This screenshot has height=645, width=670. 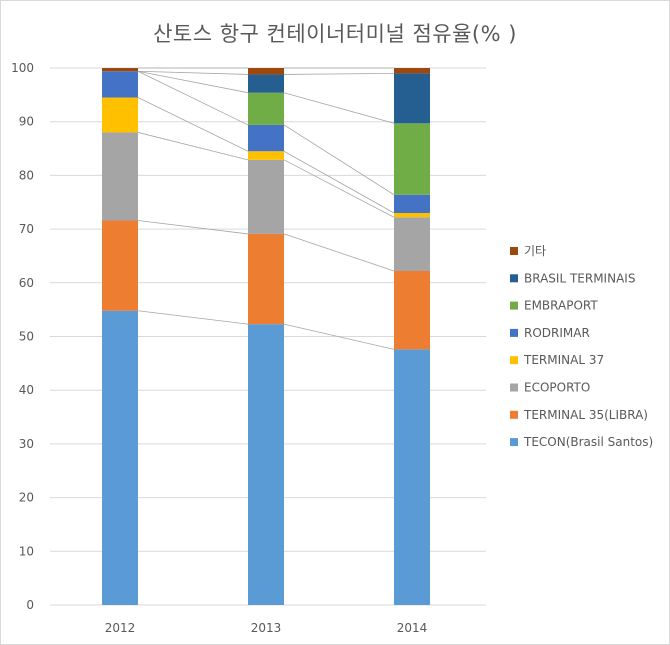 What do you see at coordinates (563, 360) in the screenshot?
I see `legend-label: TERMINAL 37` at bounding box center [563, 360].